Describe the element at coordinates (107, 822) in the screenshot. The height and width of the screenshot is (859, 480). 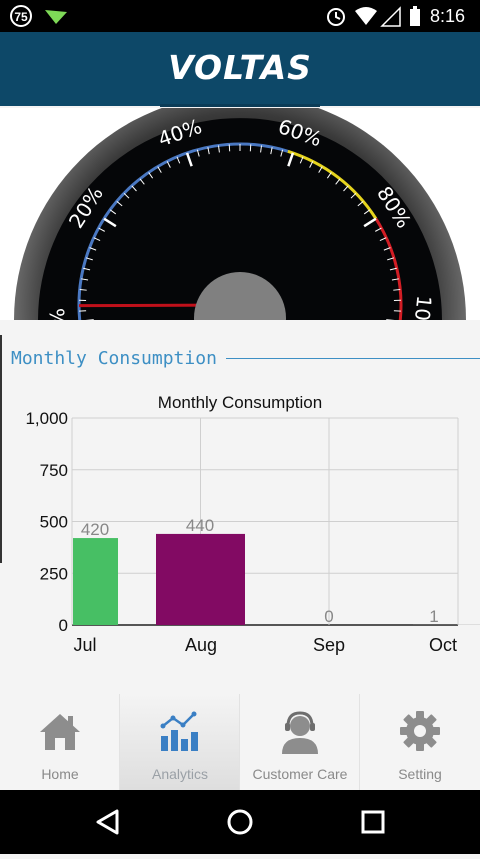
I see `back-icon` at that location.